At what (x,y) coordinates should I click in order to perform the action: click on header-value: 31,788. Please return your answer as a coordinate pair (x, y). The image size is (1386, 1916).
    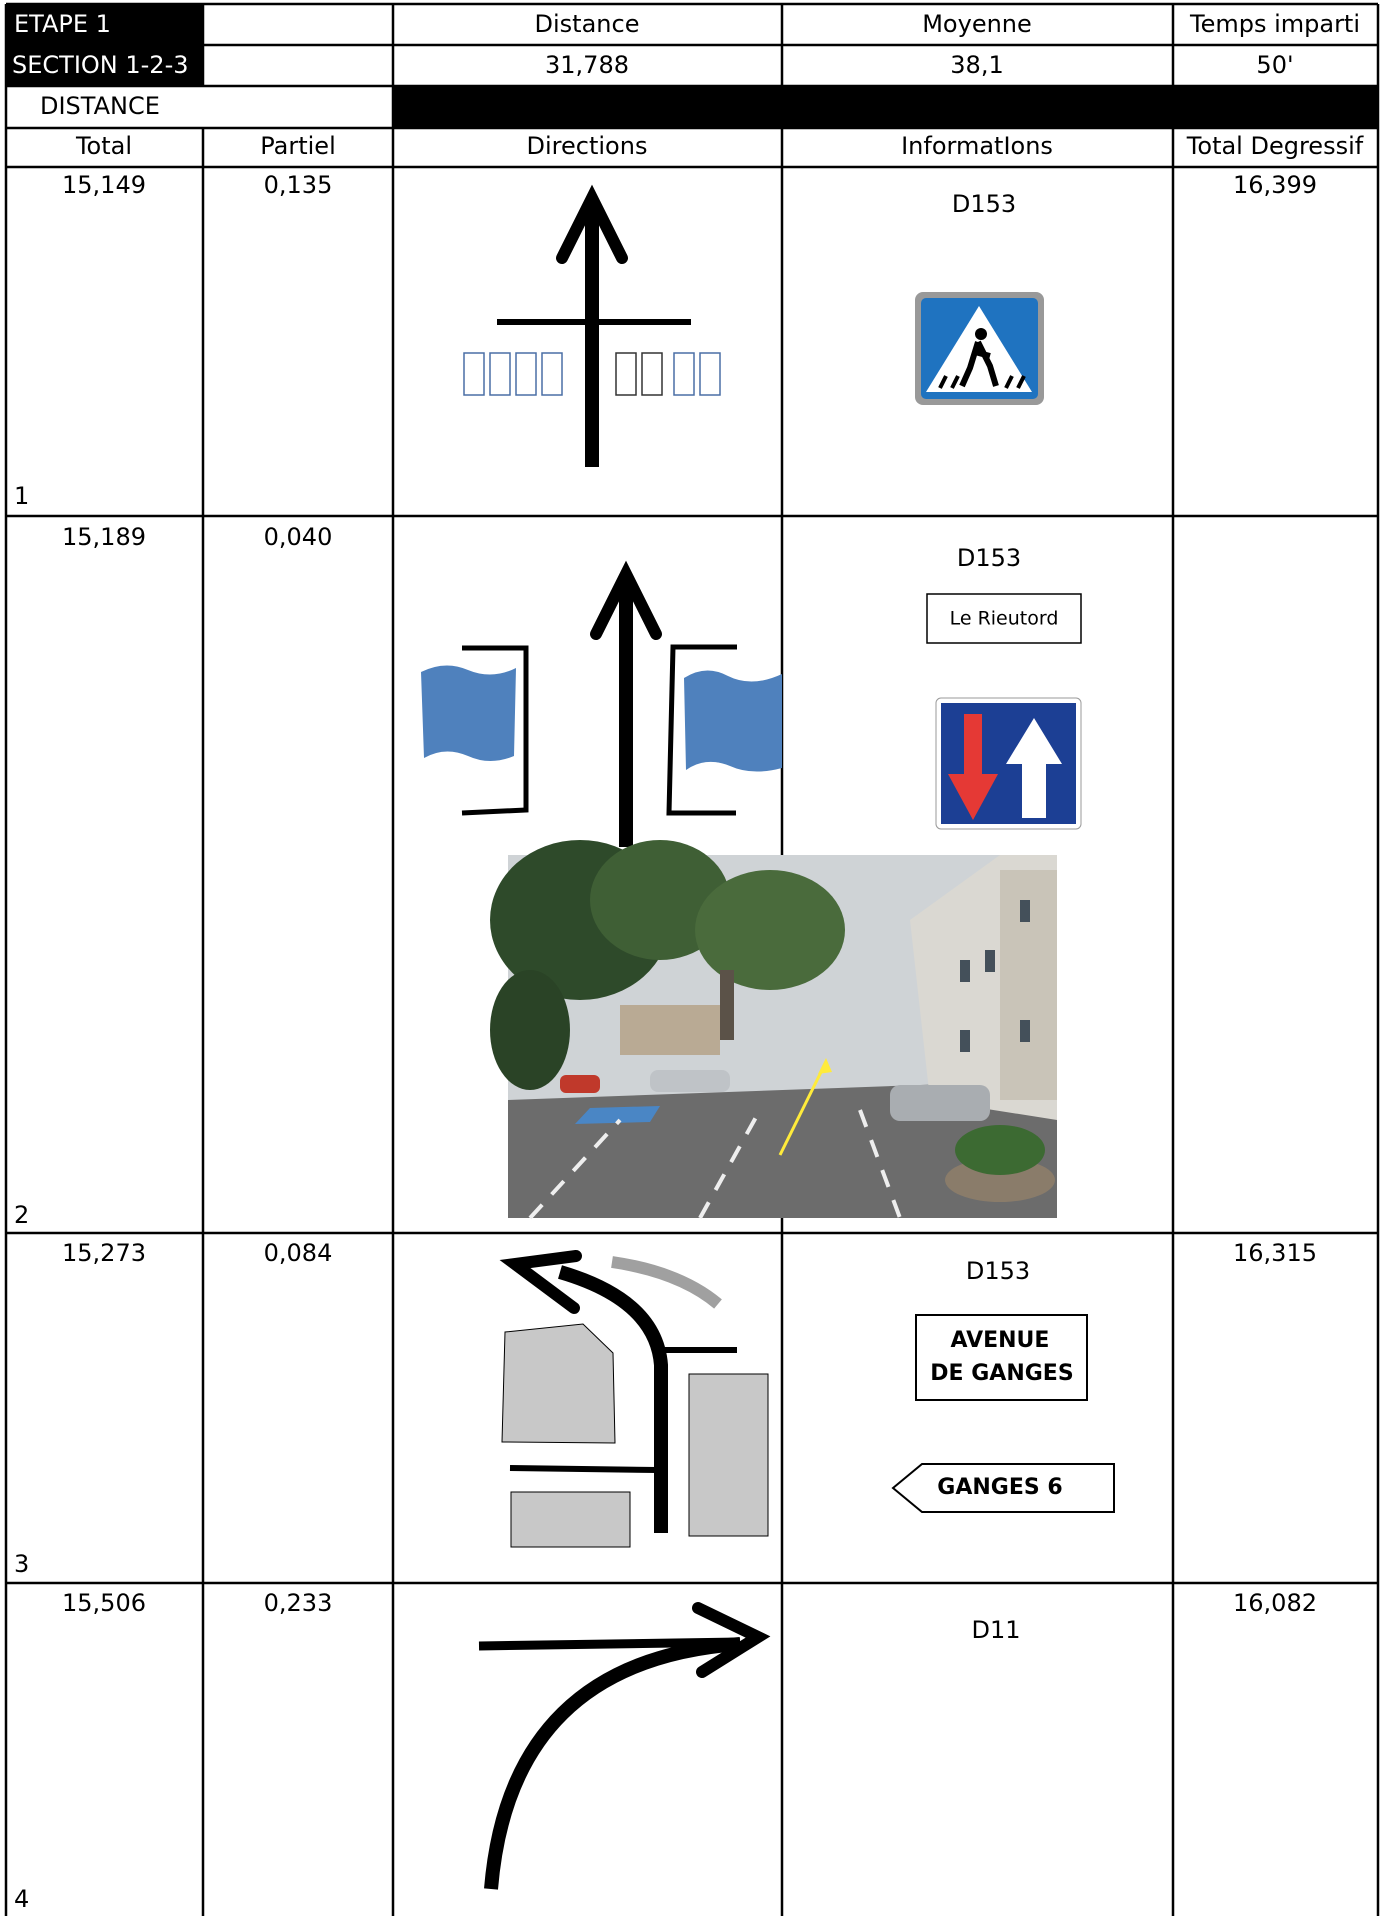
    Looking at the image, I should click on (587, 65).